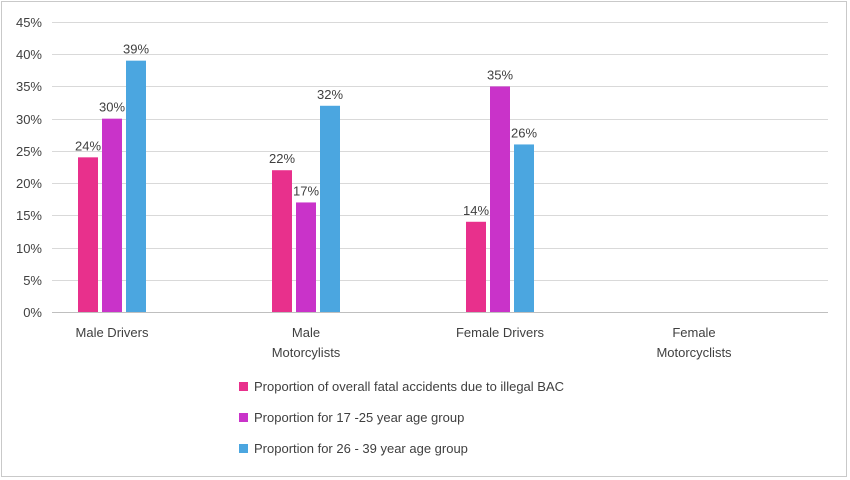 The image size is (850, 480). What do you see at coordinates (330, 94) in the screenshot?
I see `data-label: 32%` at bounding box center [330, 94].